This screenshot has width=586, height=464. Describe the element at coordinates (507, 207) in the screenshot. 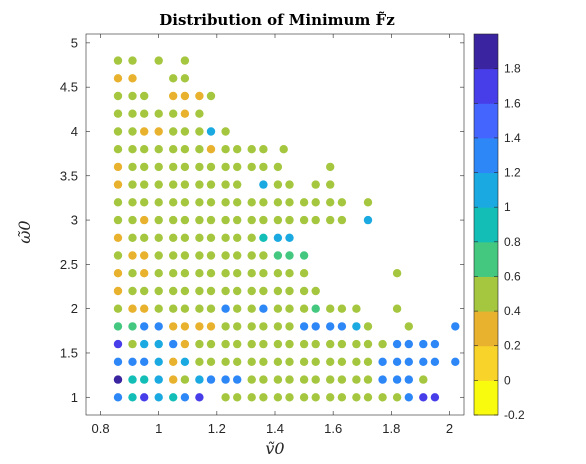

I see `colorbar-tick-label: 1` at that location.